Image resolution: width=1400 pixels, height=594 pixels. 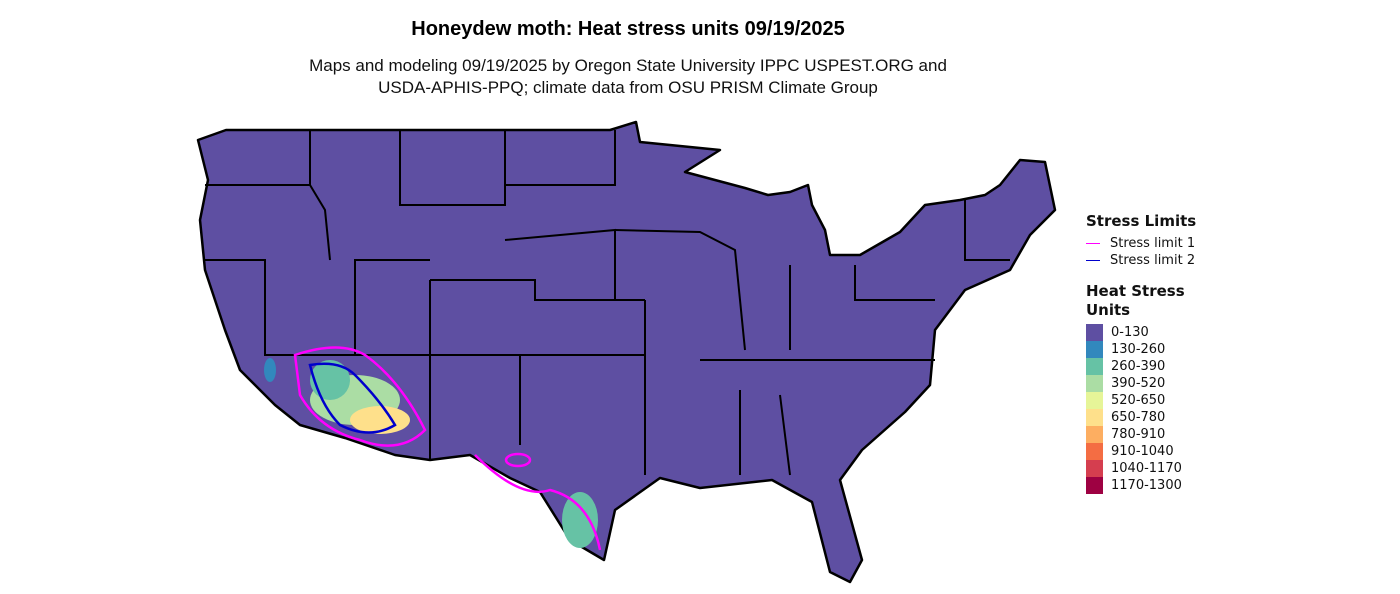 What do you see at coordinates (1138, 434) in the screenshot?
I see `legend-label: 780-910` at bounding box center [1138, 434].